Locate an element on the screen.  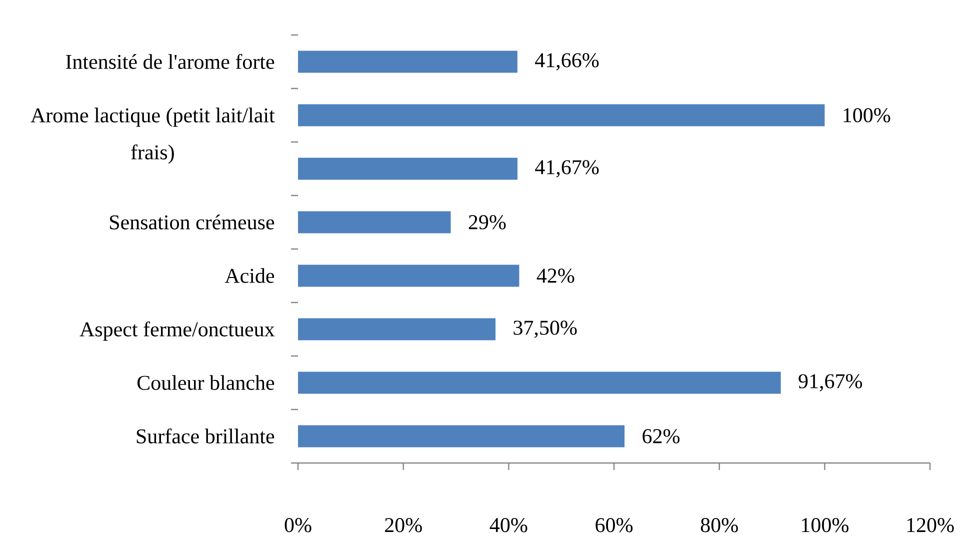
y-tick-label: Intensité de l'arome forte is located at coordinates (170, 61).